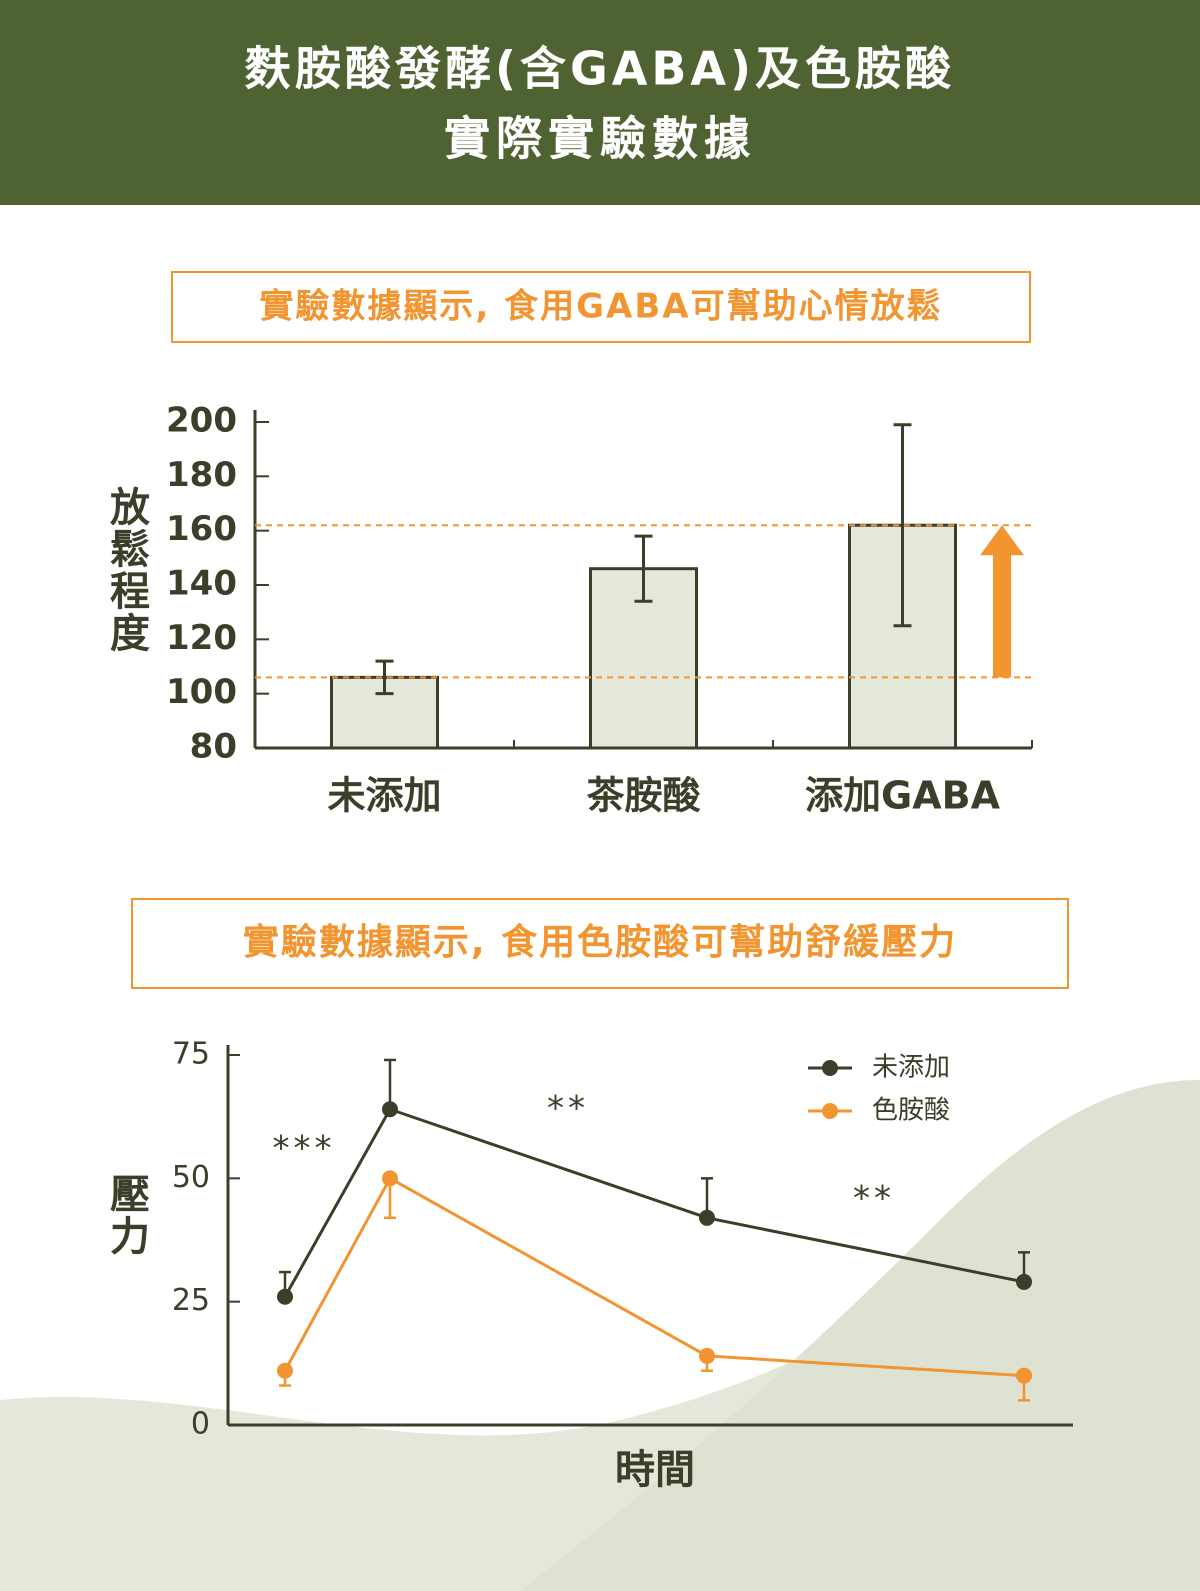 This screenshot has width=1200, height=1591. What do you see at coordinates (911, 1111) in the screenshot?
I see `legend-label: 色胺酸` at bounding box center [911, 1111].